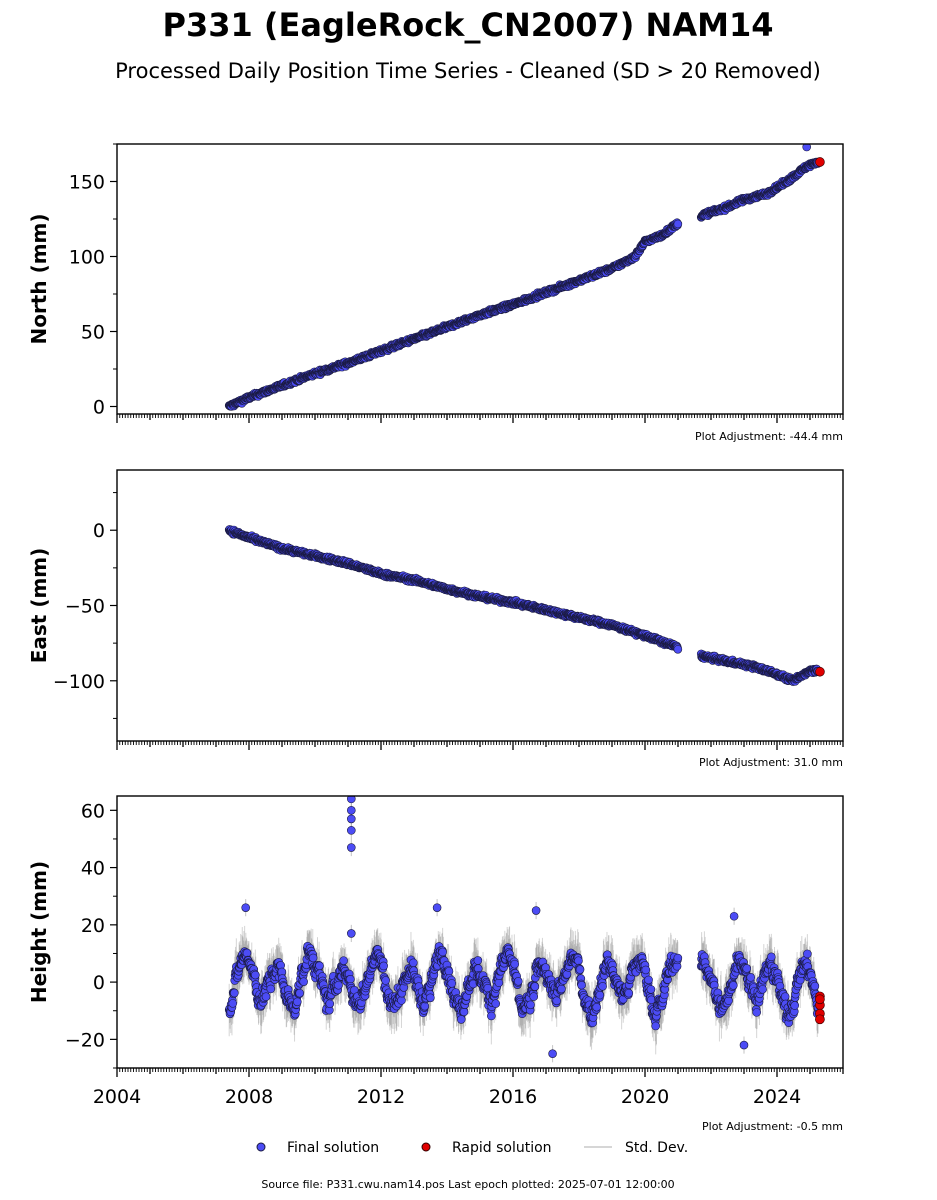 The width and height of the screenshot is (937, 1200). I want to click on y-tick-label: 150, so click(87, 183).